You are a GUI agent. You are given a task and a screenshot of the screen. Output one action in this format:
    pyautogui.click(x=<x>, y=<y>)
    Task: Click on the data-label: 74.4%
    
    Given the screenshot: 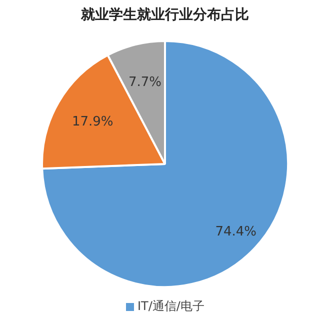 What is the action you would take?
    pyautogui.click(x=236, y=232)
    